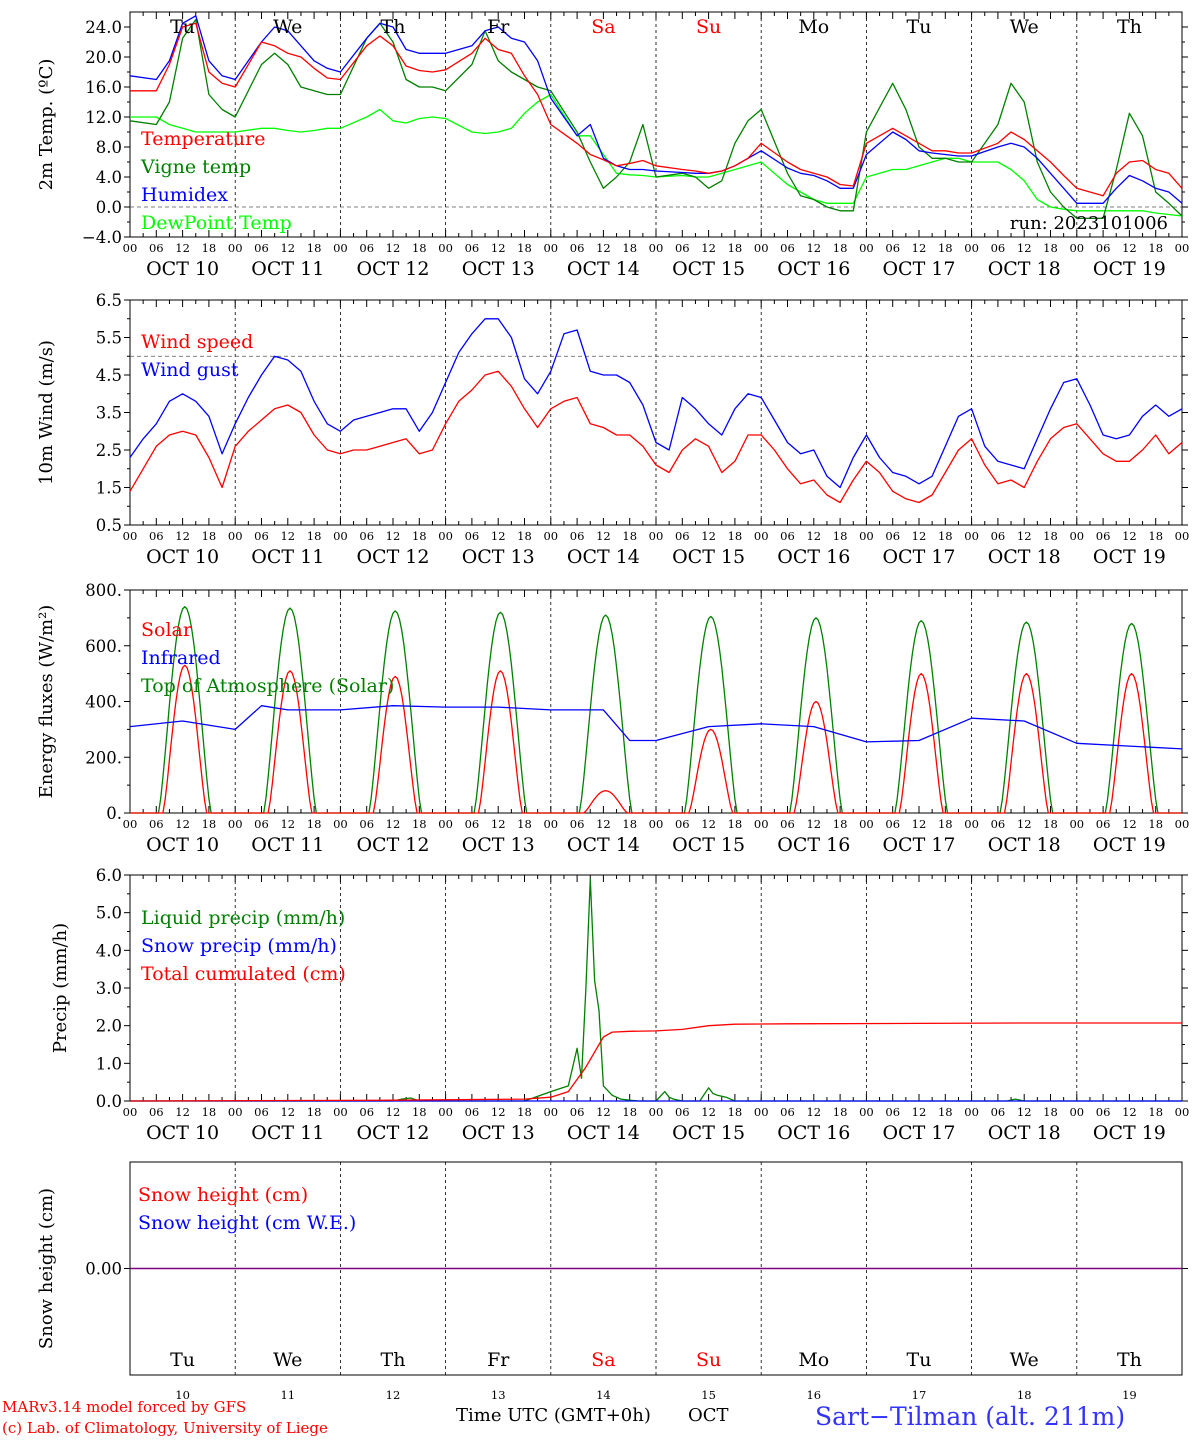 The height and width of the screenshot is (1440, 1194). I want to click on legend-entry: Wind gust, so click(190, 370).